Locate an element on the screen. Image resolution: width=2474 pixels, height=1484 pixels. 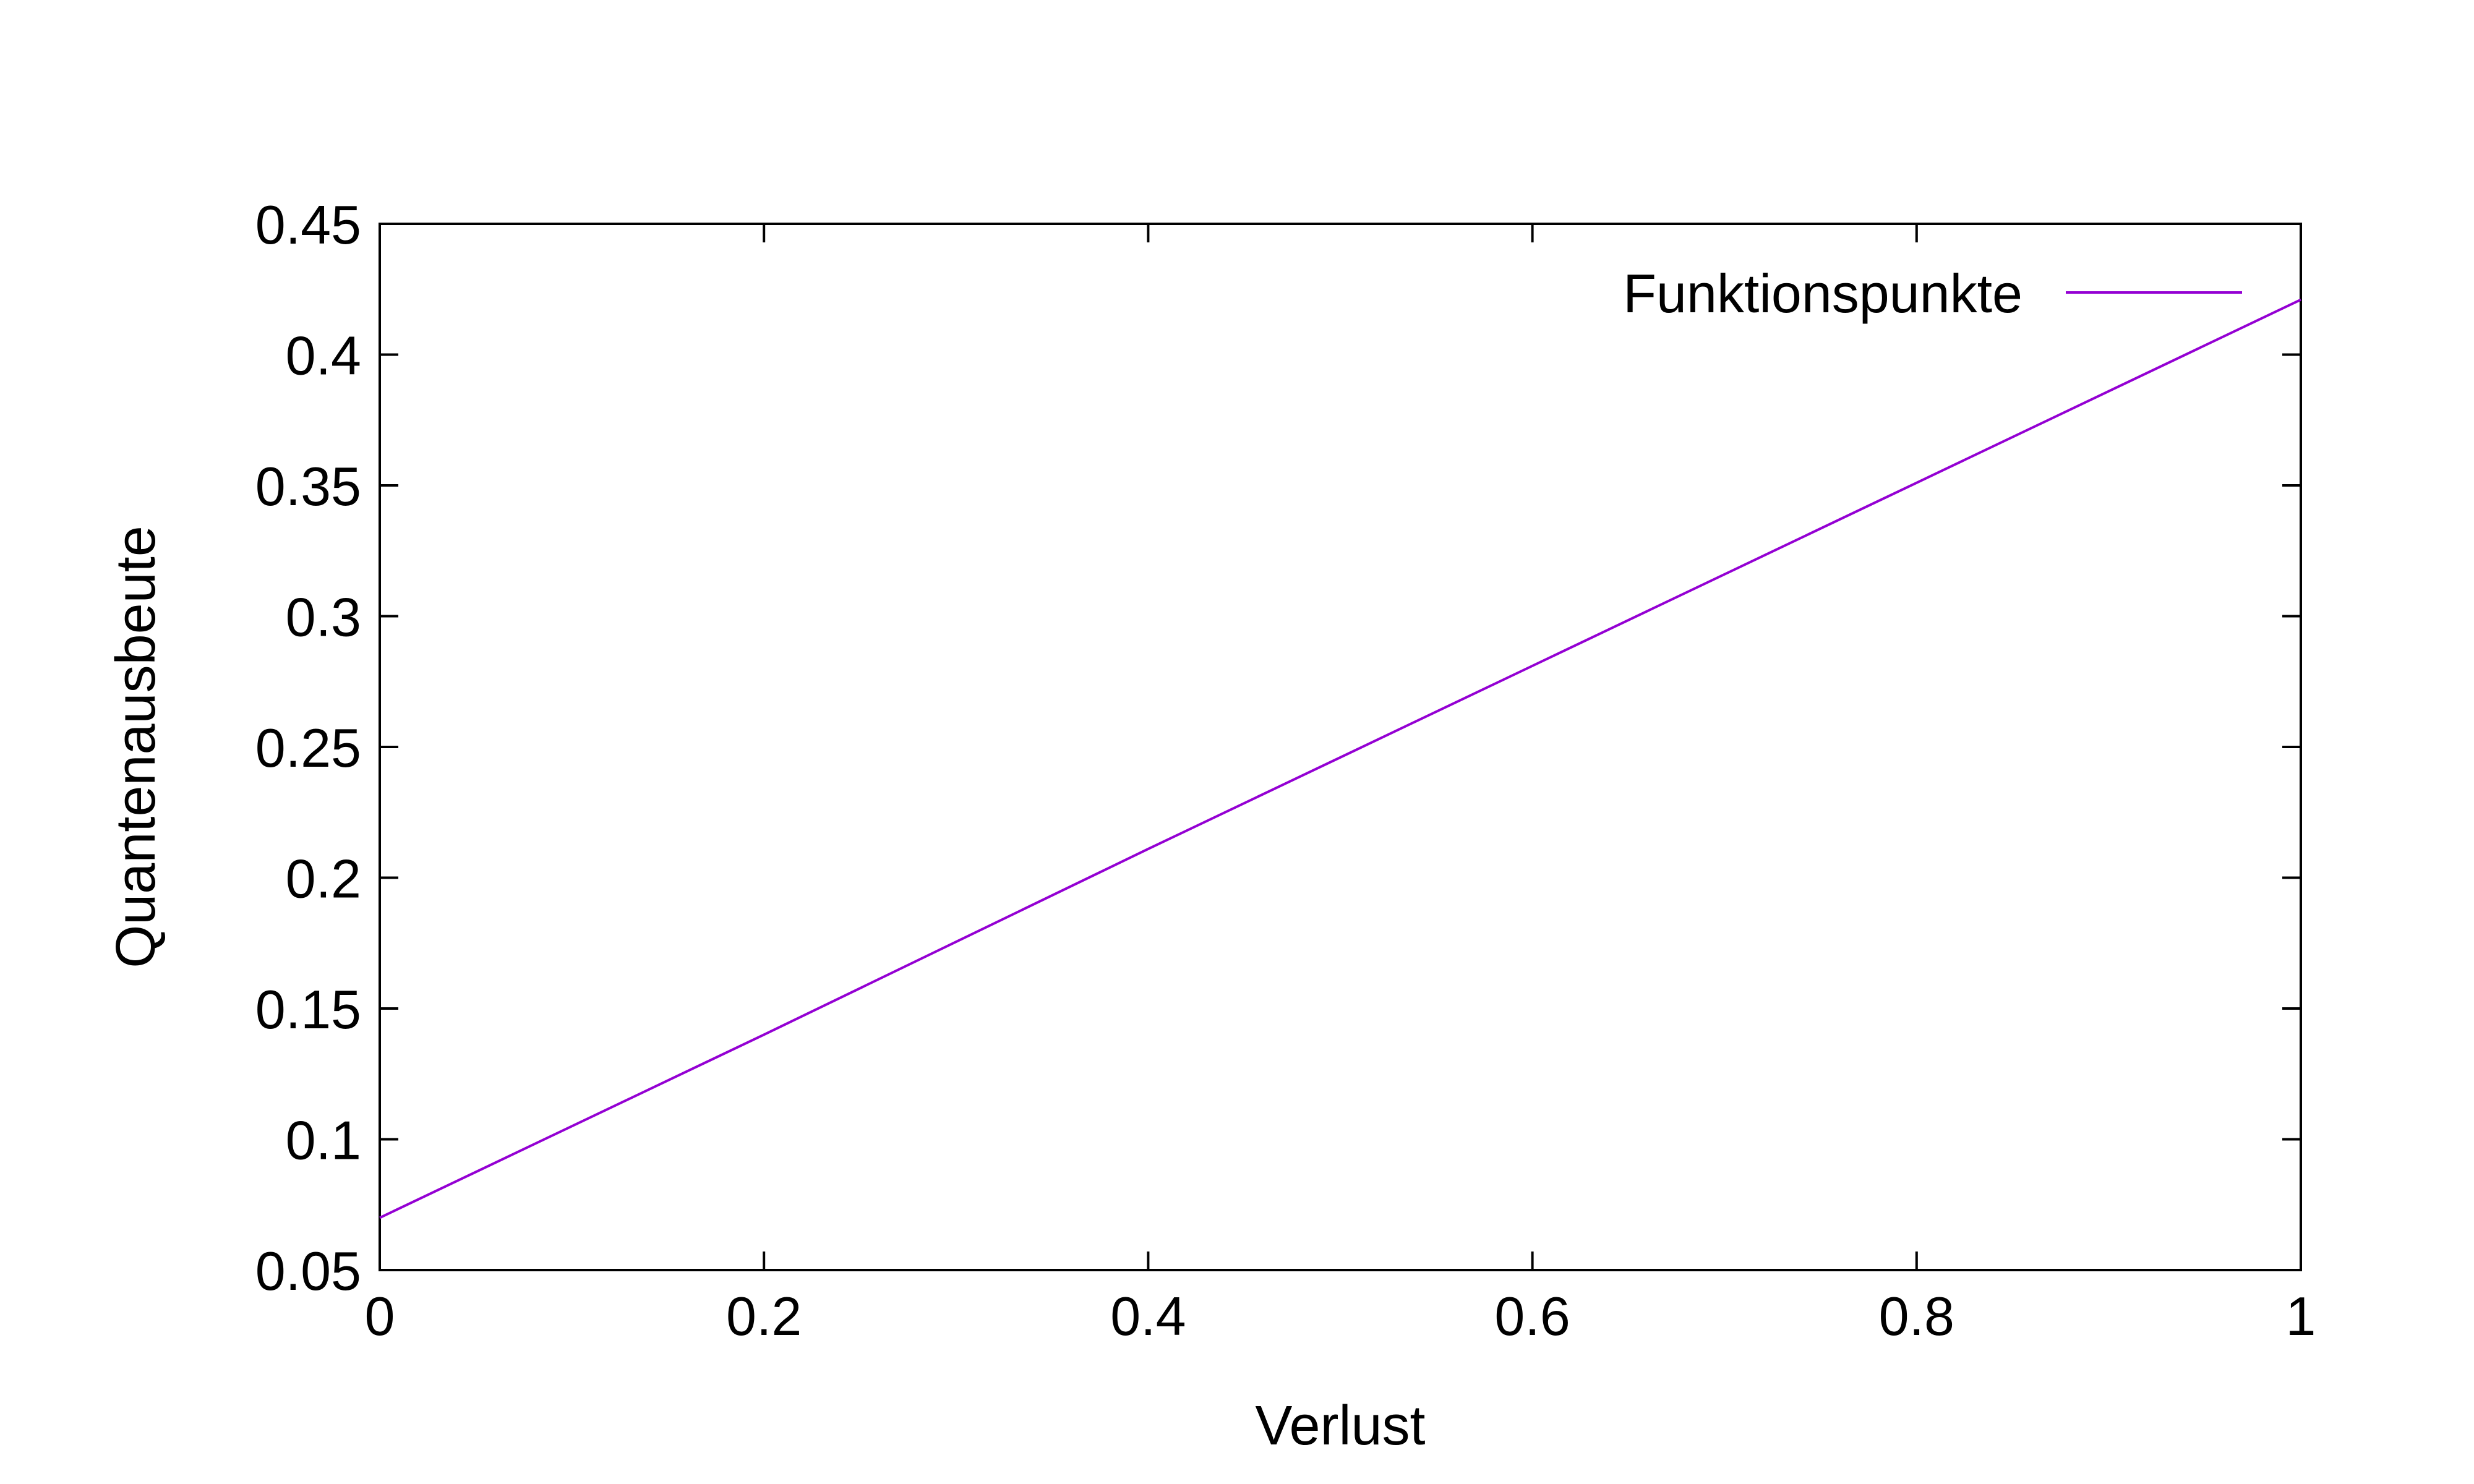
x-tick-label: 0.6 is located at coordinates (1532, 1316).